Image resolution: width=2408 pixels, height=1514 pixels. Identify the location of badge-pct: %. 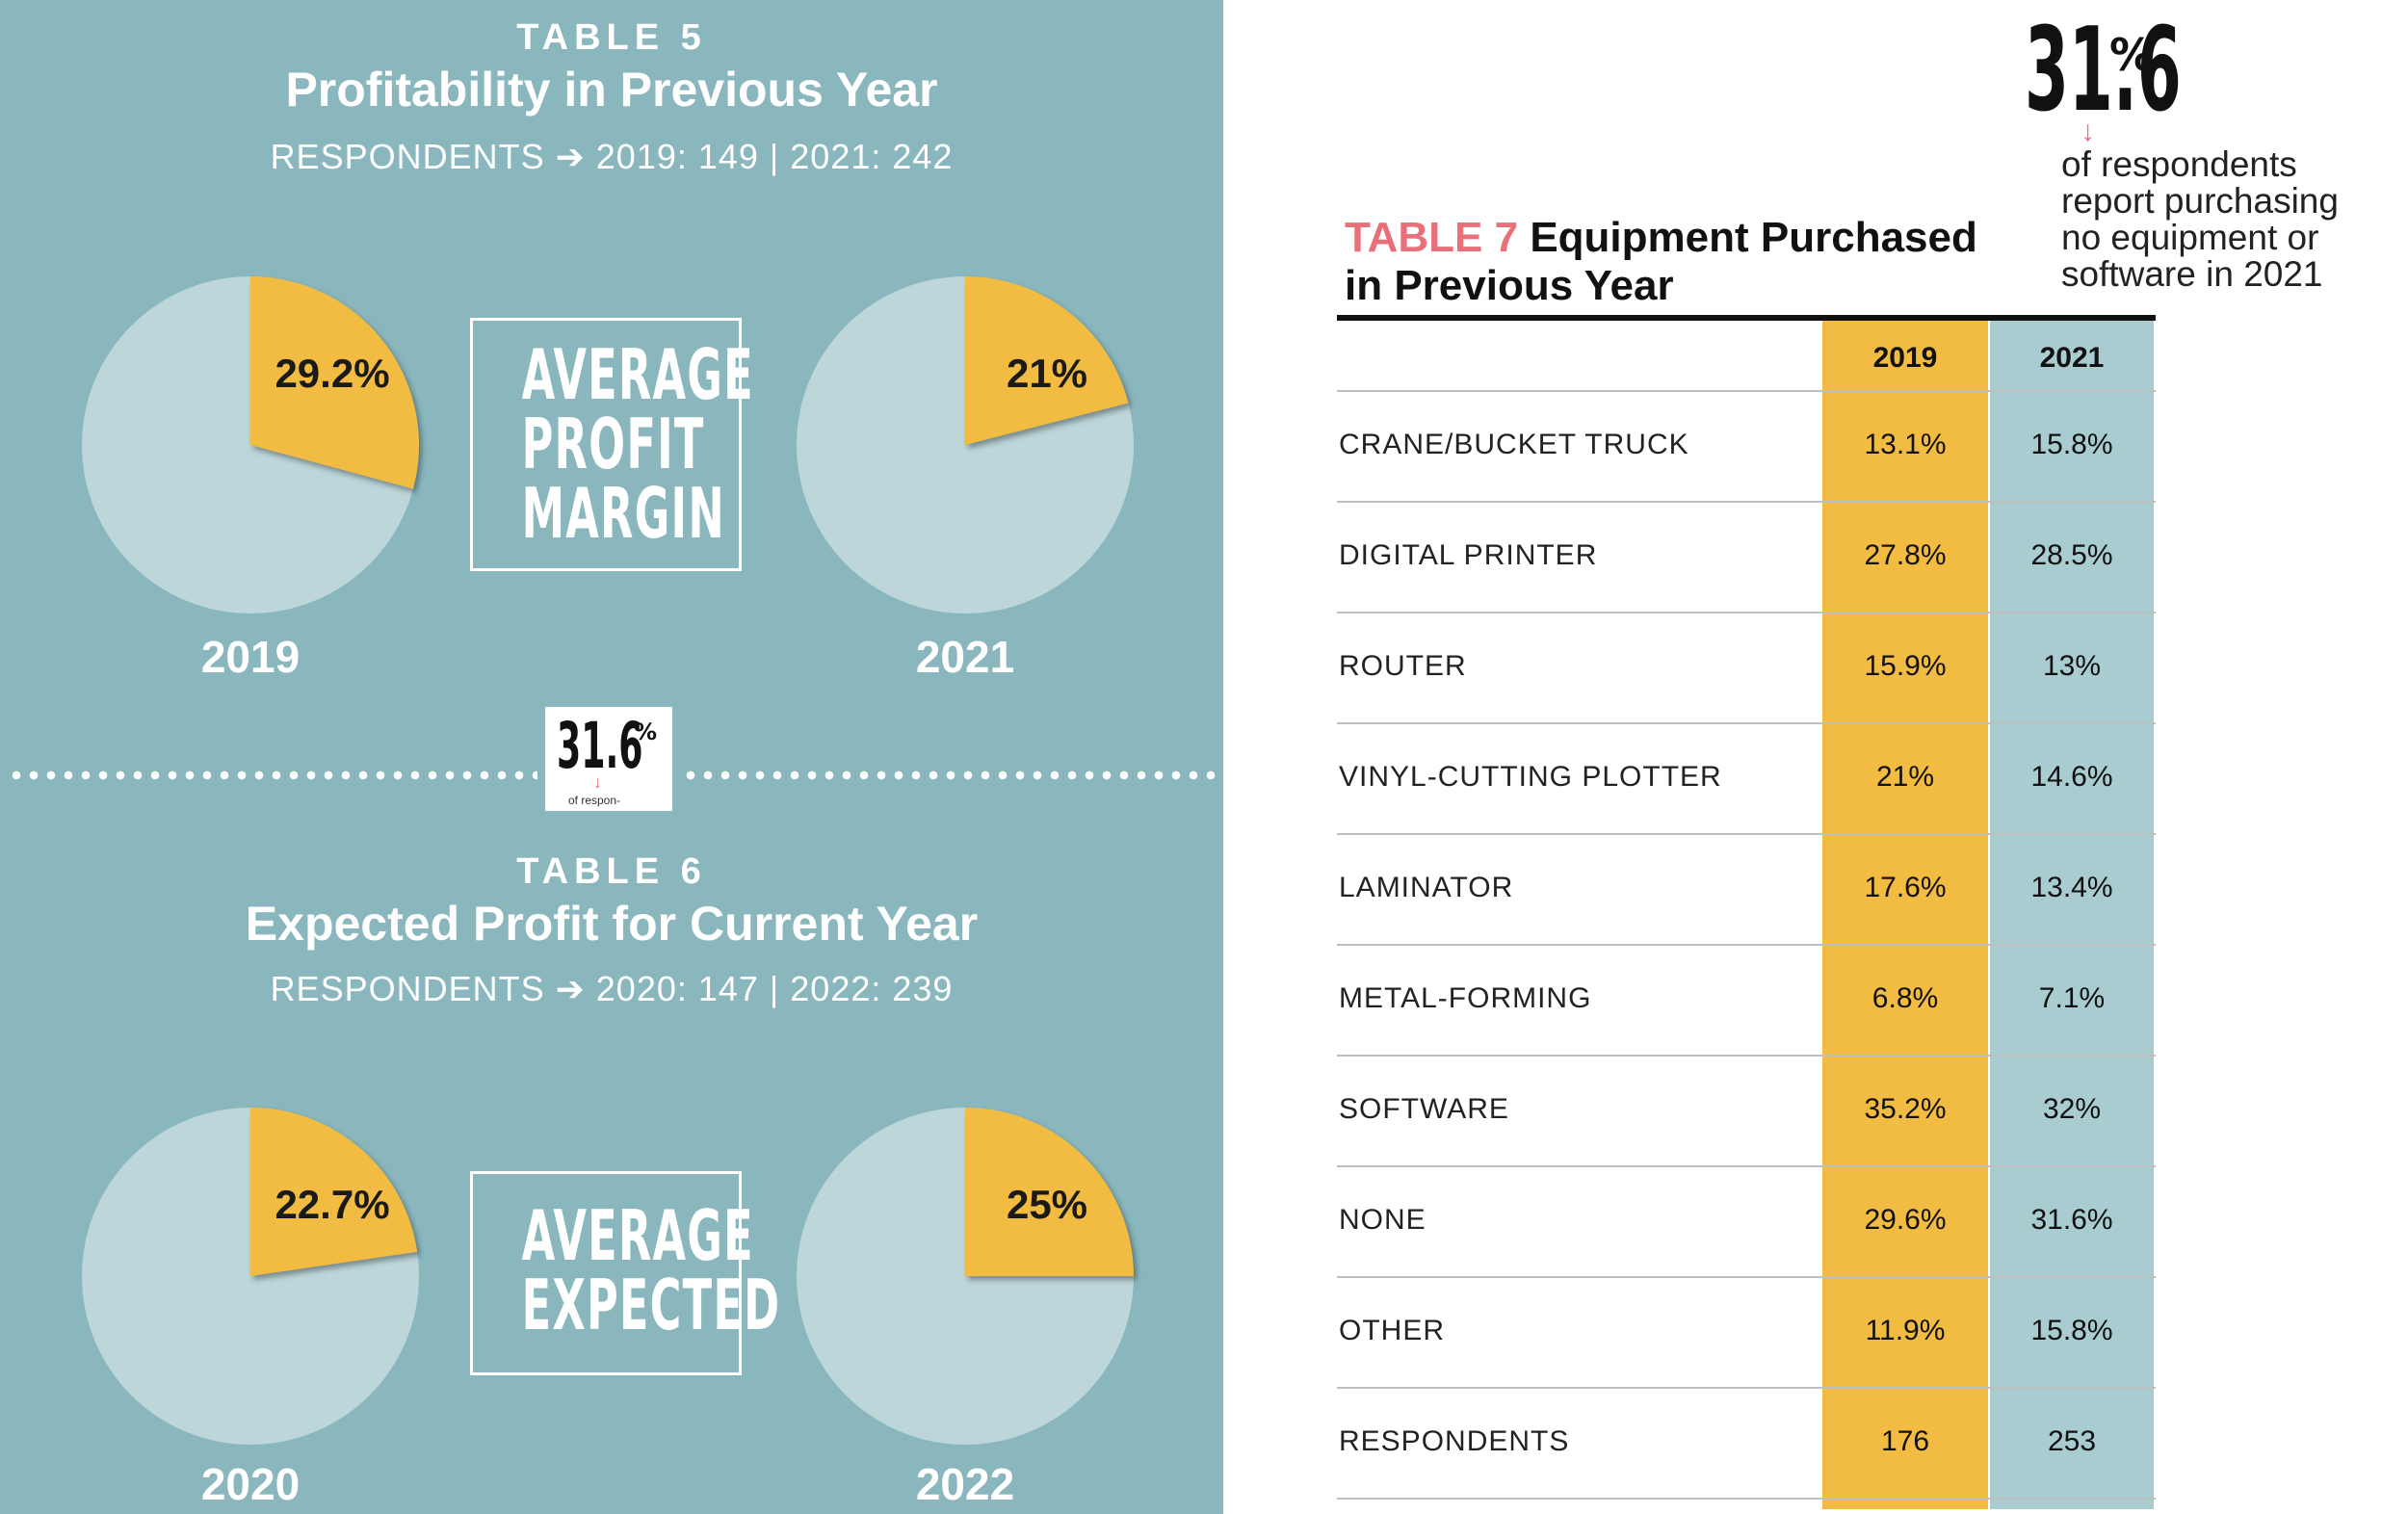
(646, 731).